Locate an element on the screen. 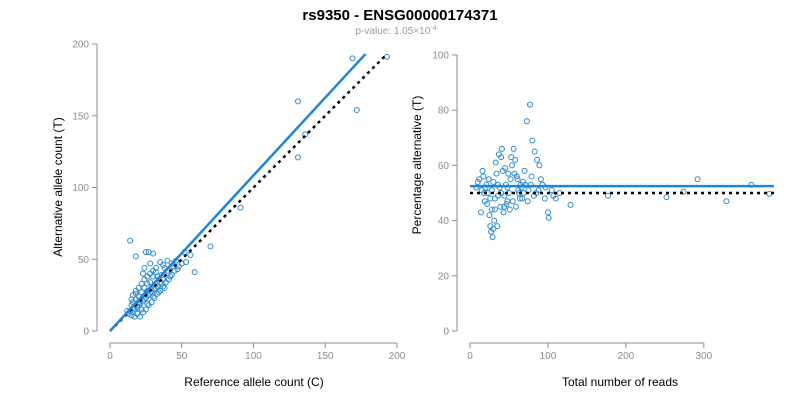  right-points is located at coordinates (623, 171).